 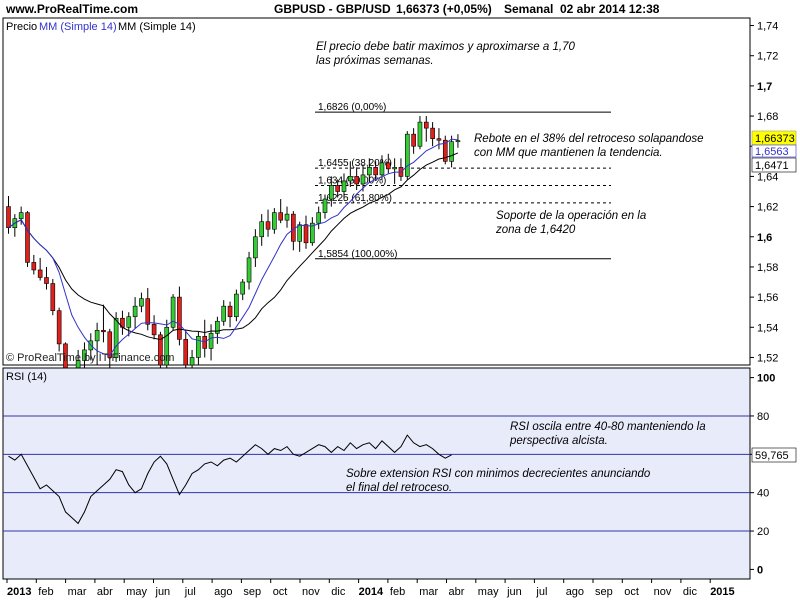 I want to click on legend-mm-fast: MM (Simple 14), so click(x=78, y=27).